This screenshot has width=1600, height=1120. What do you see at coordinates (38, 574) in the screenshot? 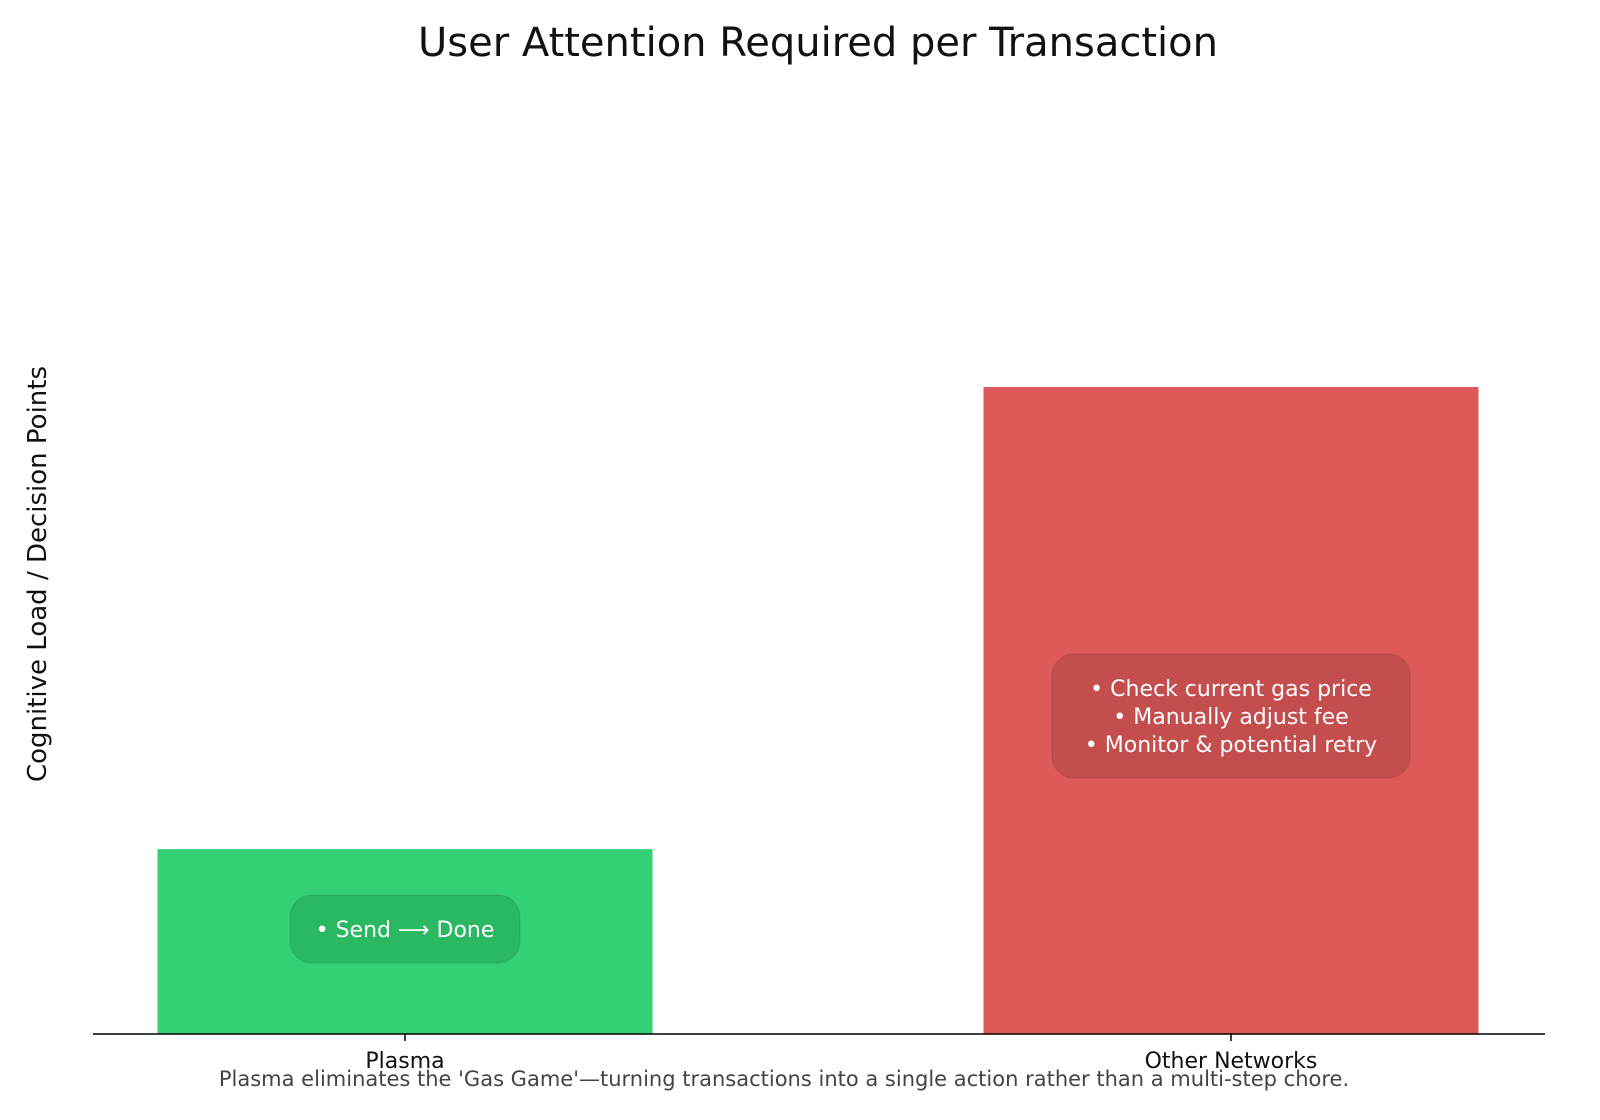
I see `y-axis-label: Cognitive Load / Decision Points` at bounding box center [38, 574].